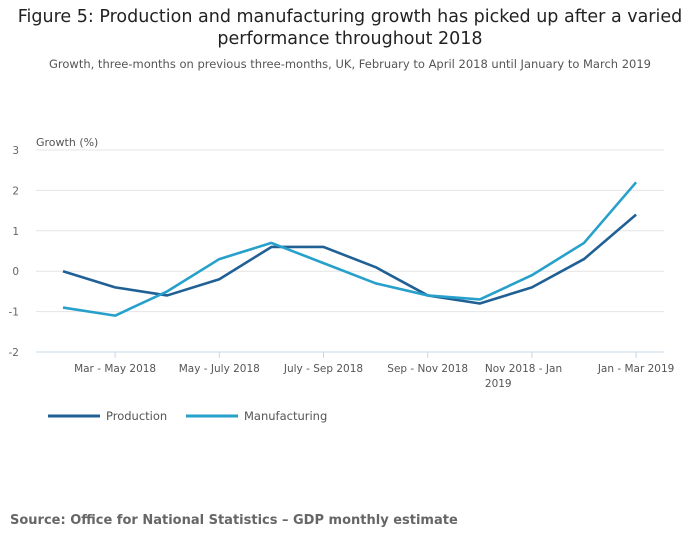 The width and height of the screenshot is (700, 549). What do you see at coordinates (349, 259) in the screenshot?
I see `series-line-production` at bounding box center [349, 259].